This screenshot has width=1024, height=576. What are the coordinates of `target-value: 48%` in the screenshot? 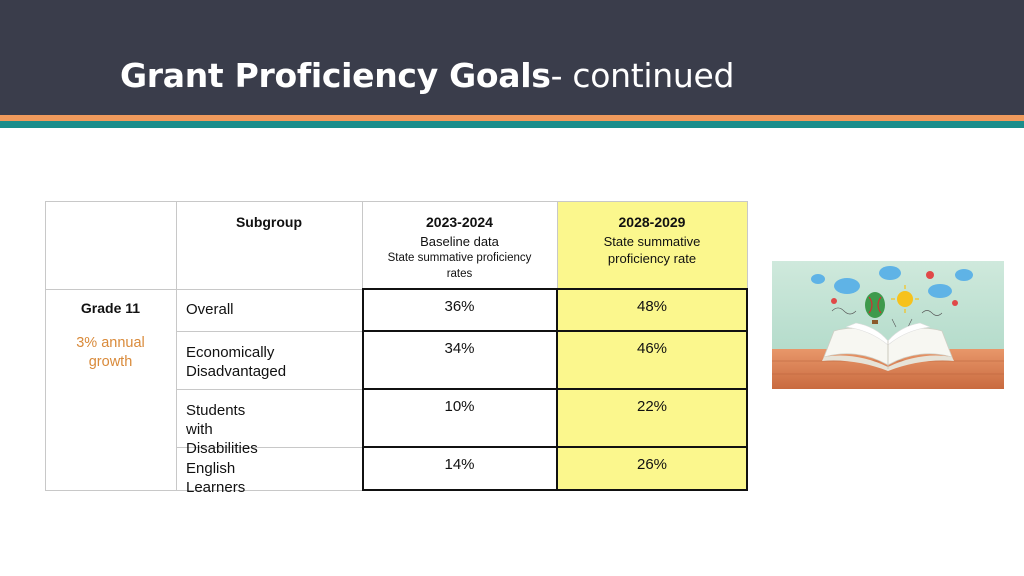 It's located at (652, 306).